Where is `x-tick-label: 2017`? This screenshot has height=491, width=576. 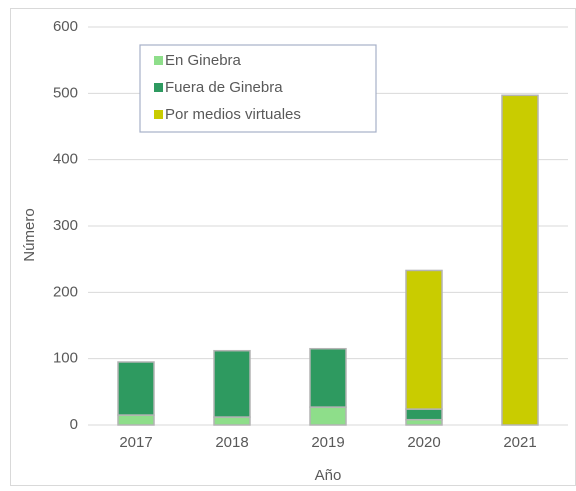
x-tick-label: 2017 is located at coordinates (135, 442).